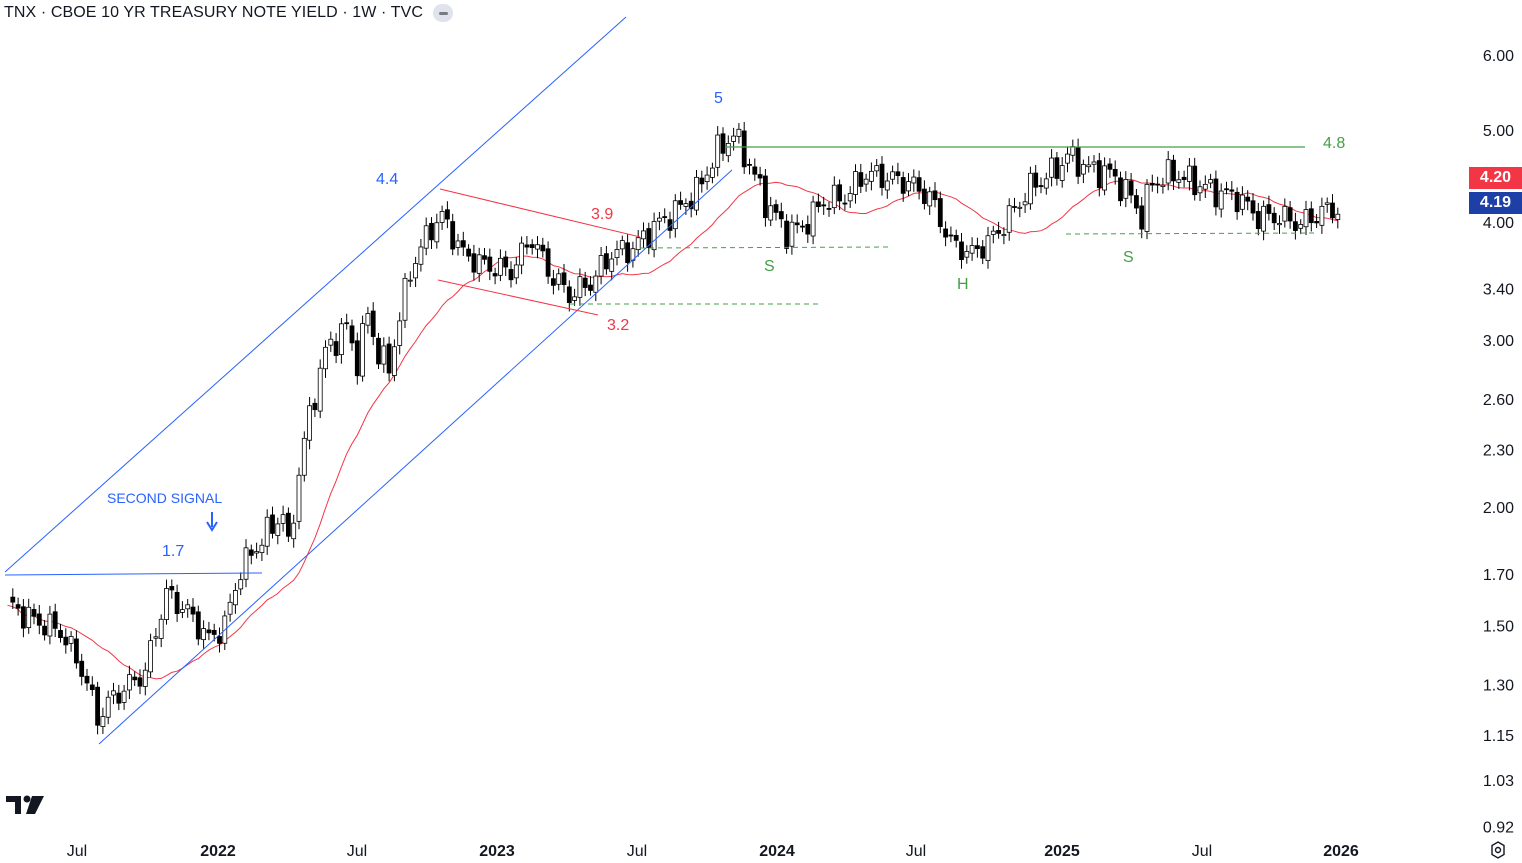 The image size is (1522, 863). I want to click on y-tick-label: 1.15, so click(1498, 736).